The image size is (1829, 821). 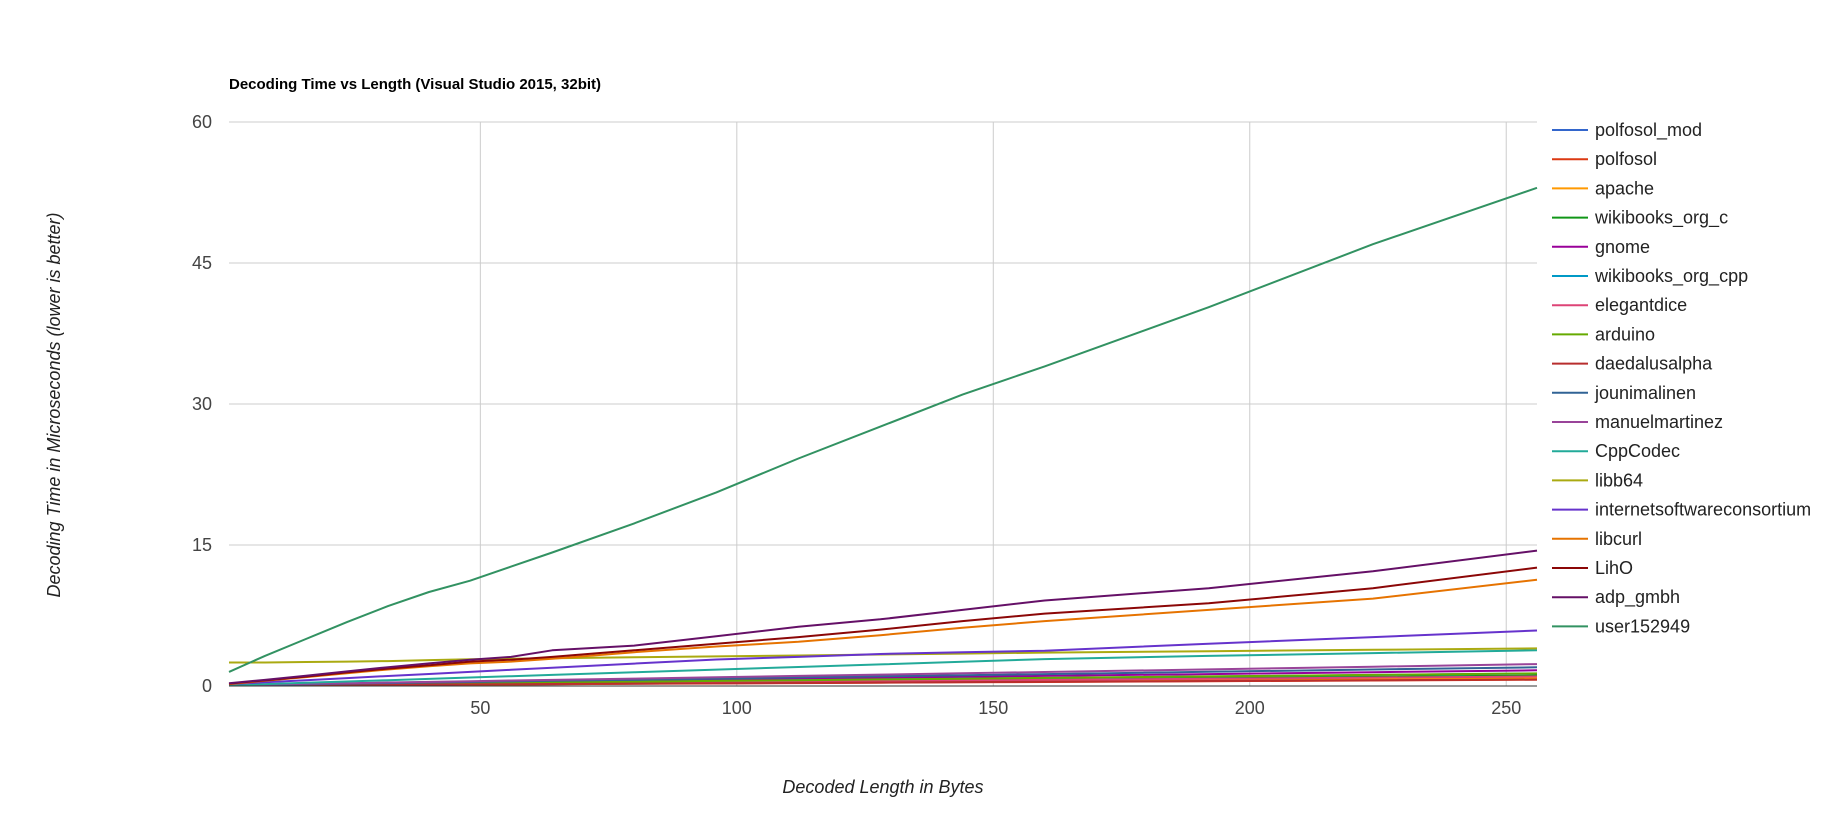 What do you see at coordinates (1506, 708) in the screenshot?
I see `x-tick-label: 250` at bounding box center [1506, 708].